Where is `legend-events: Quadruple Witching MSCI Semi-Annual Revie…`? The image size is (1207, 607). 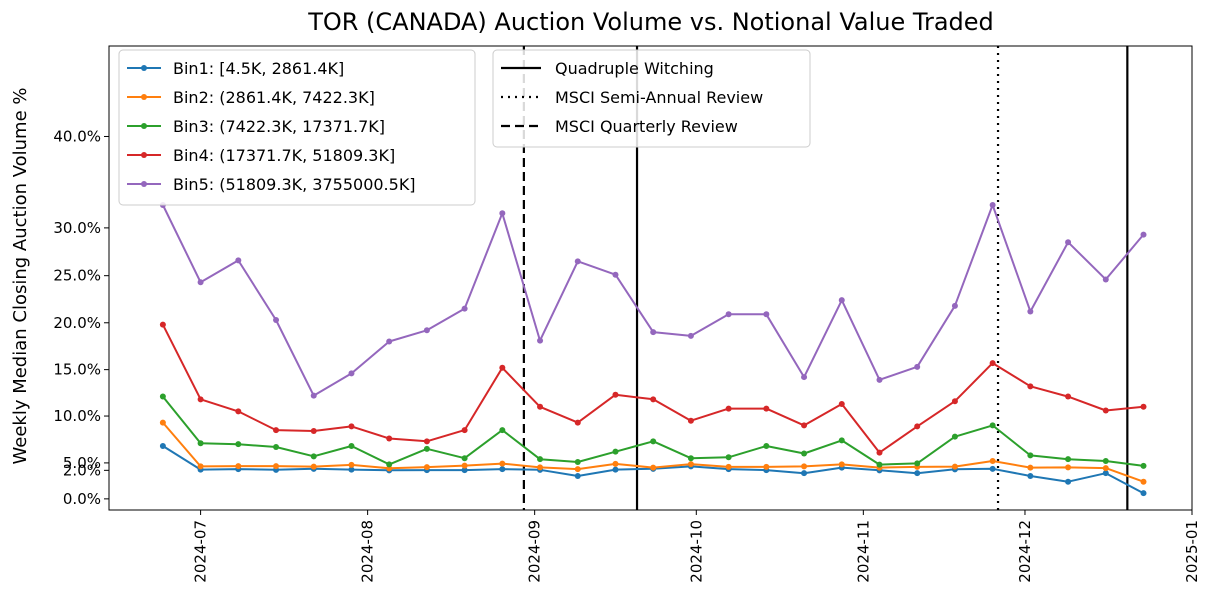 legend-events: Quadruple Witching MSCI Semi-Annual Revie… is located at coordinates (651, 98).